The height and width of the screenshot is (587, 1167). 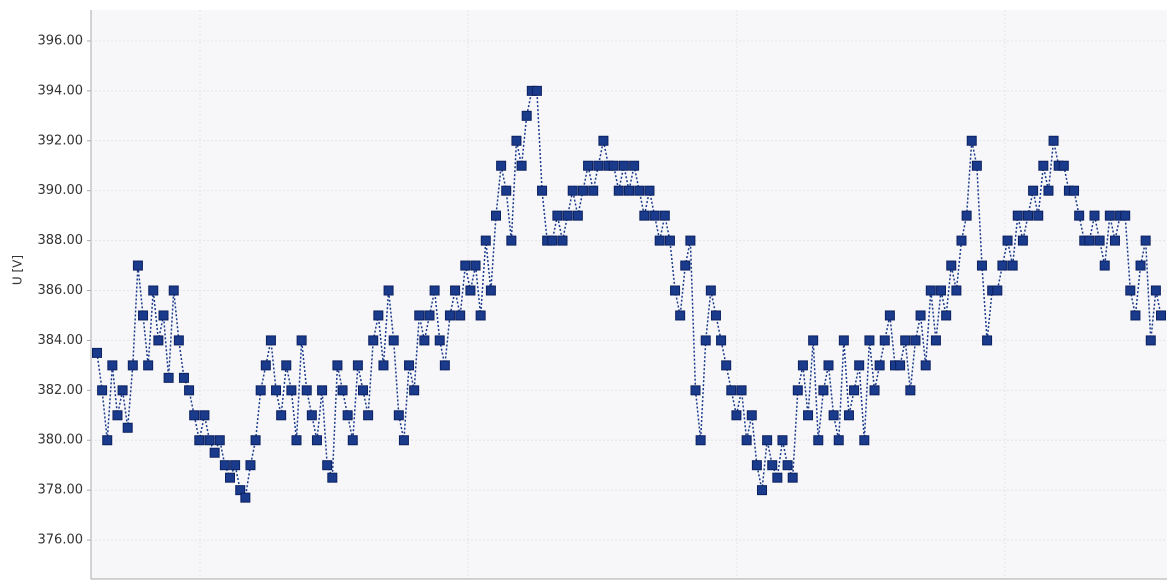 What do you see at coordinates (61, 540) in the screenshot?
I see `y-tick-label: 376.00` at bounding box center [61, 540].